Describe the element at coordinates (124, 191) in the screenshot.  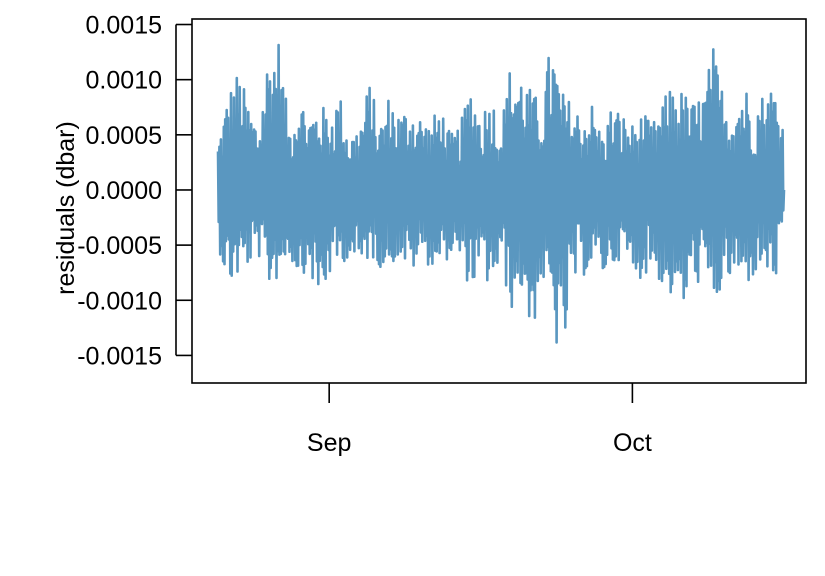
I see `y-tick-label: 0.0000` at that location.